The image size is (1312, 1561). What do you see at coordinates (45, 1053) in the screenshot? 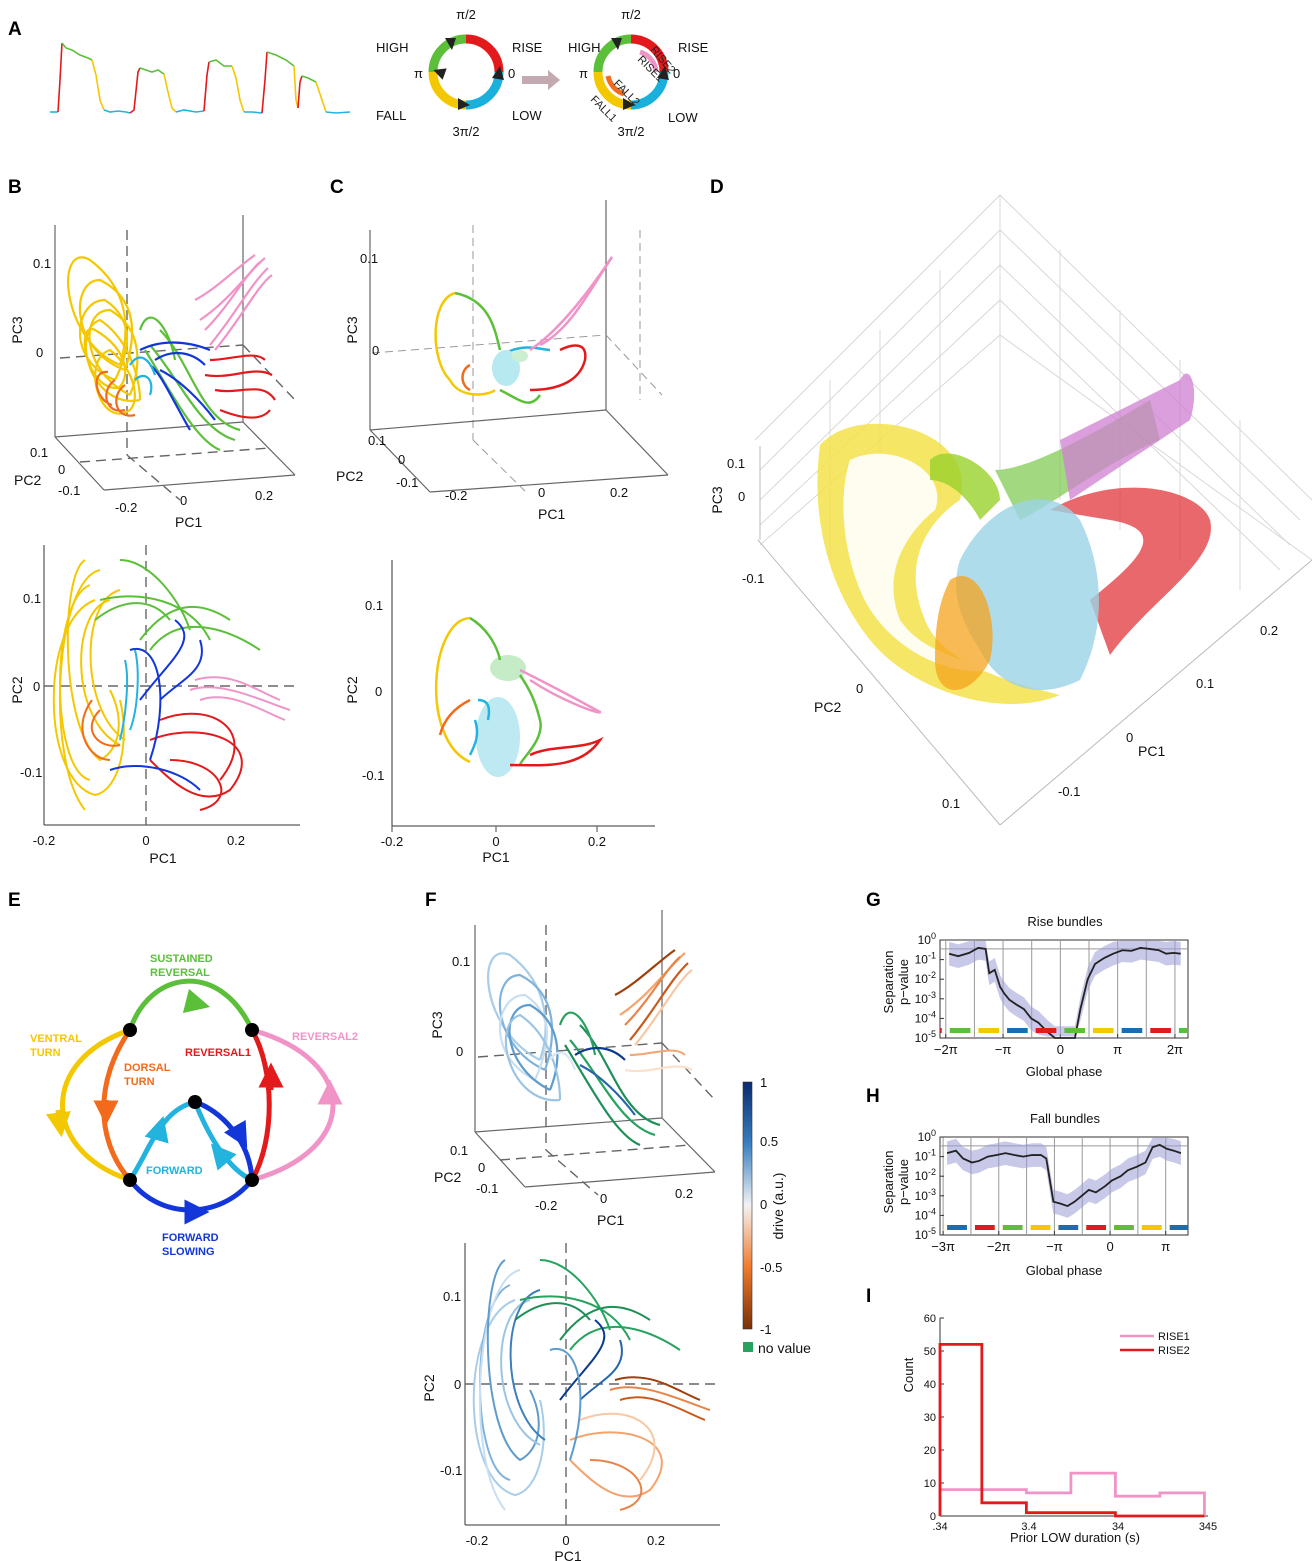
I see `e-ventral-2: TURN` at bounding box center [45, 1053].